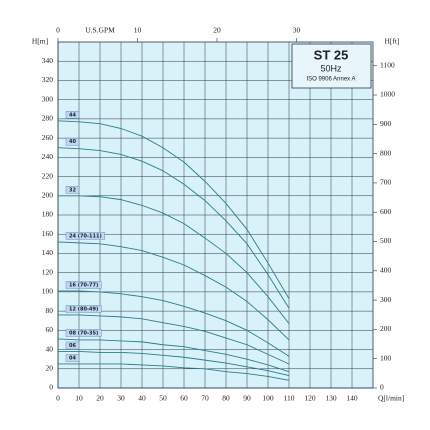 This screenshot has width=430, height=430. Describe the element at coordinates (40, 41) in the screenshot. I see `y-axis-label: H[m]` at that location.